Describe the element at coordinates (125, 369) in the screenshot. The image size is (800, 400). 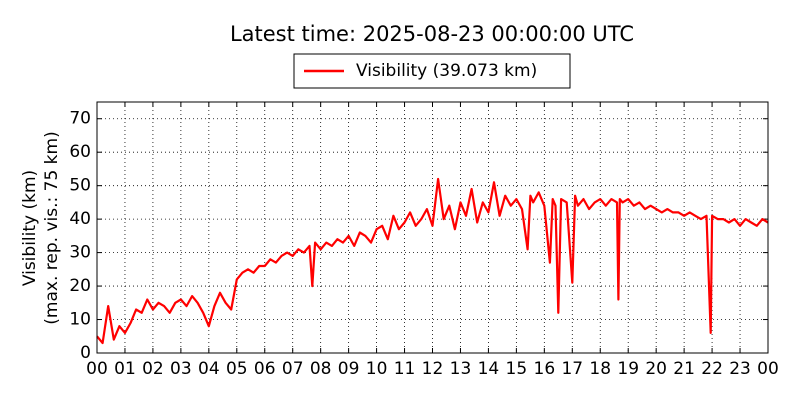
I see `x-tick-label: 01` at that location.